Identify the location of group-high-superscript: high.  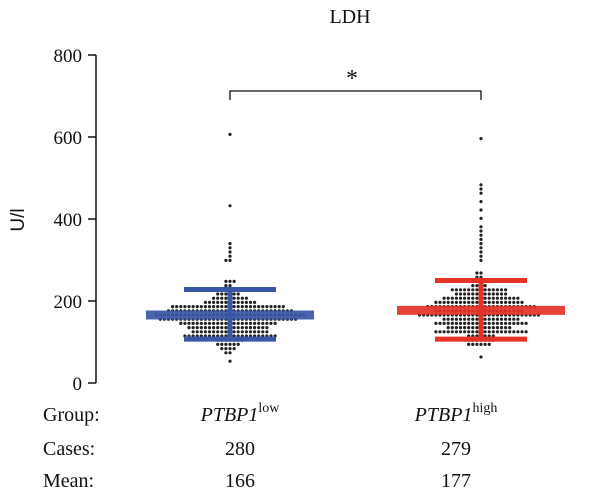
(485, 408).